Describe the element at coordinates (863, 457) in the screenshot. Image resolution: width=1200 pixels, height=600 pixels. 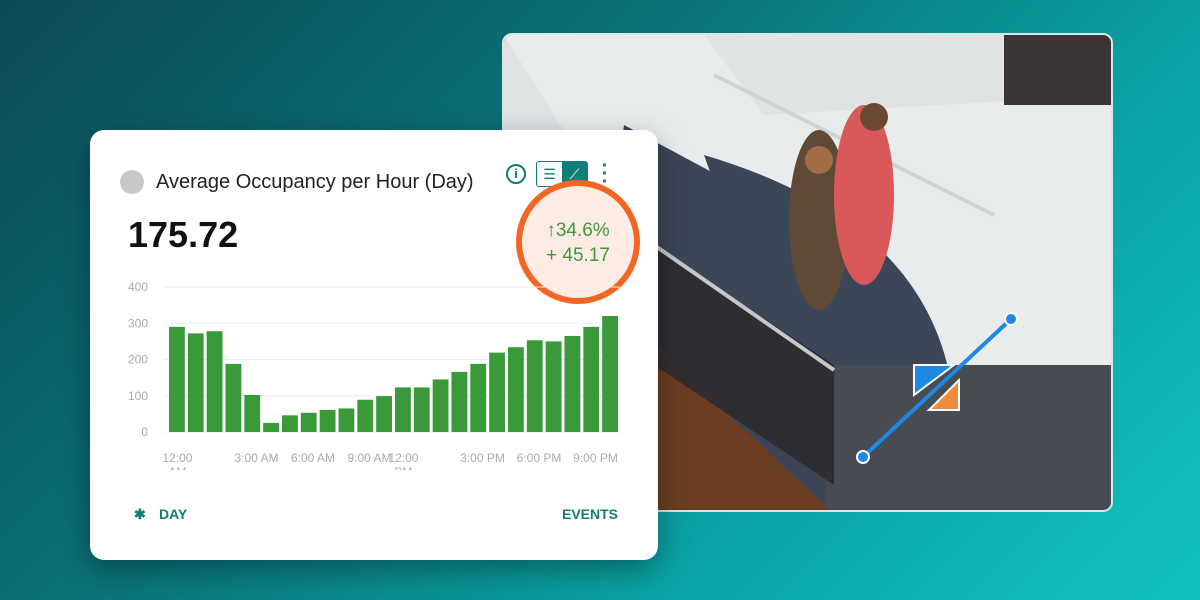
I see `line-handle-start` at that location.